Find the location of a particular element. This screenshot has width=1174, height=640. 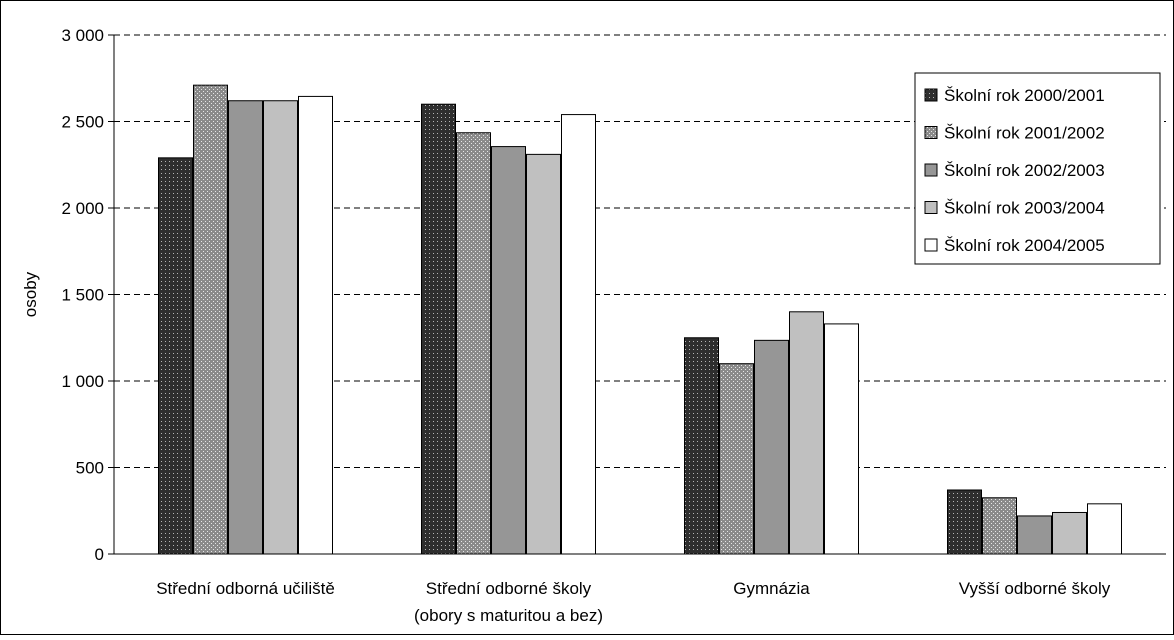

x-category-label: (obory s maturitou a bez) is located at coordinates (508, 615).